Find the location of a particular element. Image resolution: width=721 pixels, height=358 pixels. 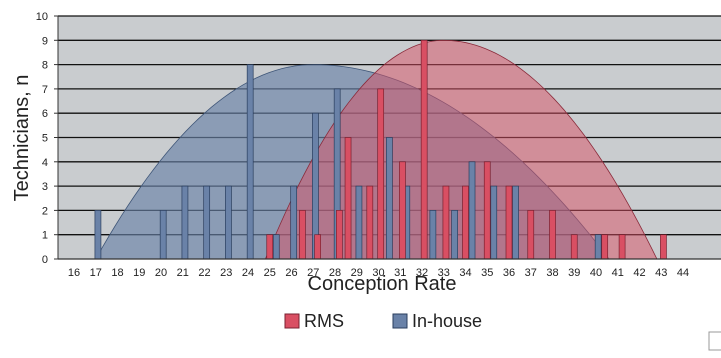

x-tick-label: 36 is located at coordinates (509, 273).